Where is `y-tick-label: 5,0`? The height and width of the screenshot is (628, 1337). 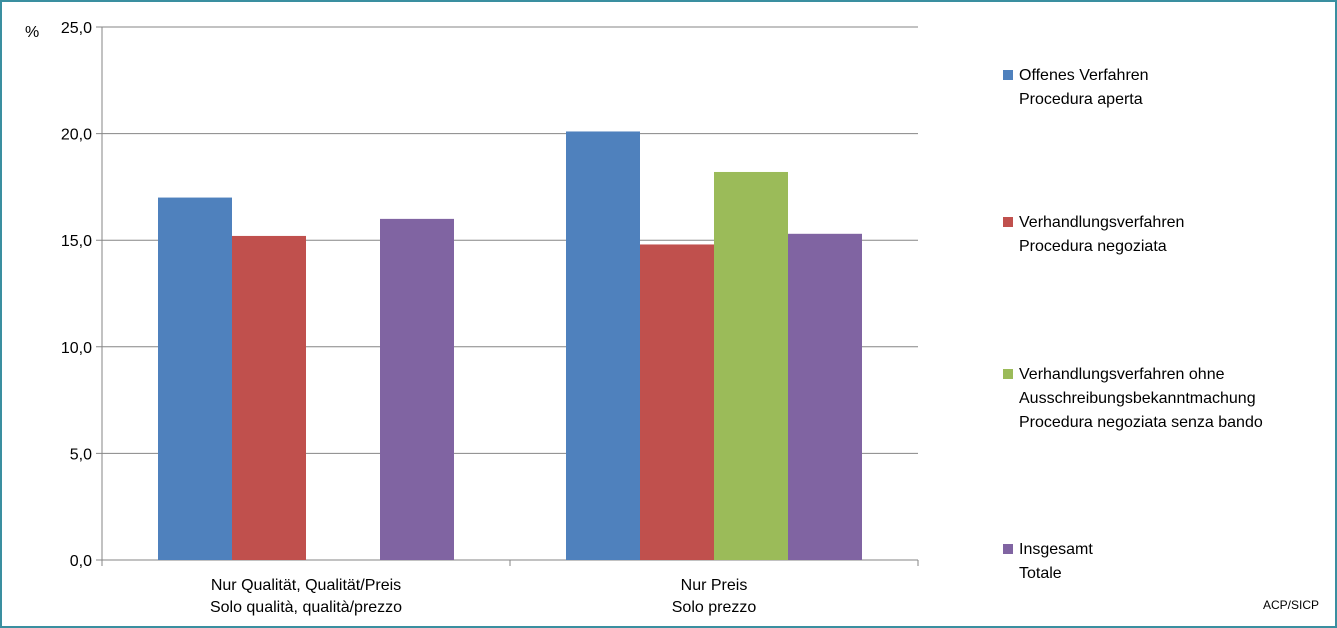
y-tick-label: 5,0 is located at coordinates (81, 454).